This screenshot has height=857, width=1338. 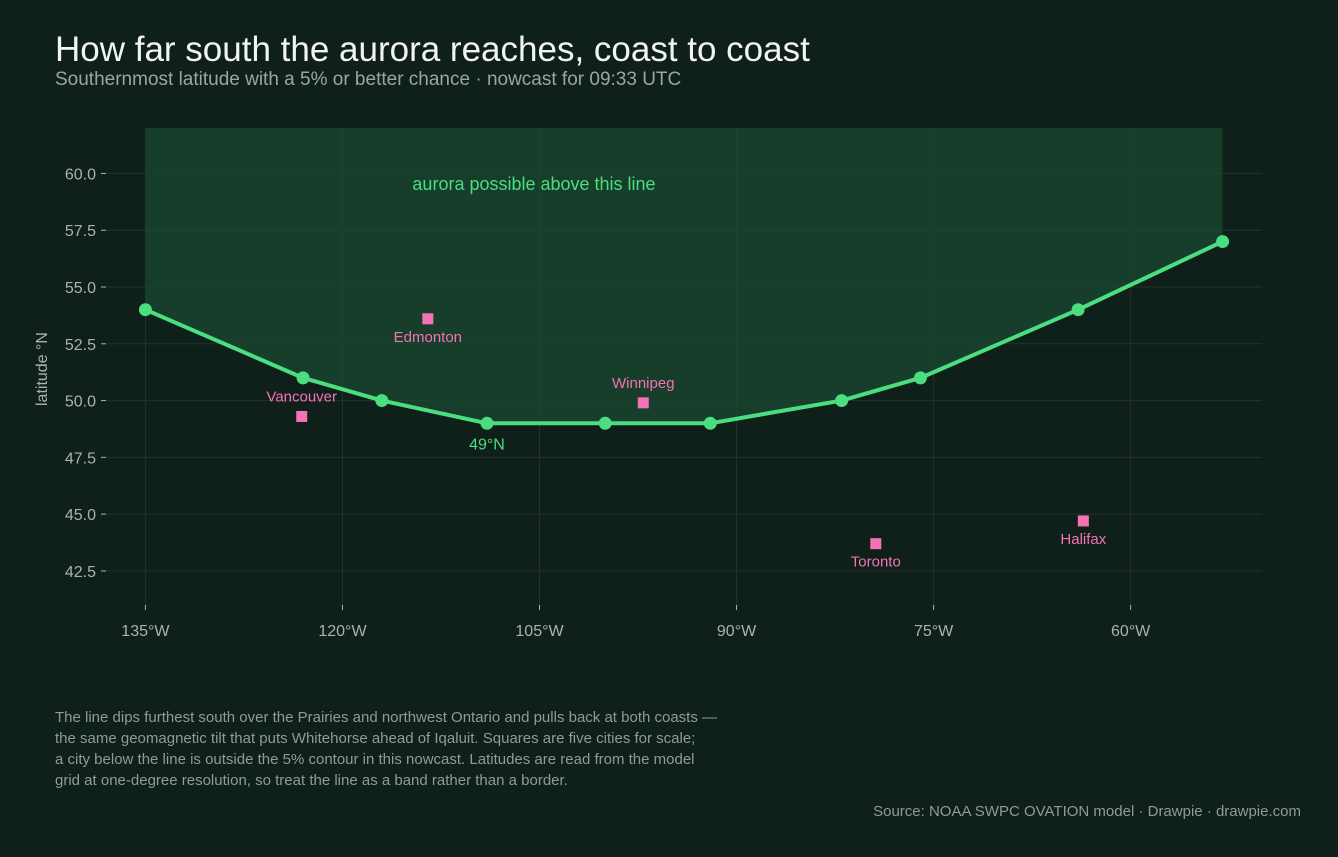 I want to click on y-tick-label: 47.5, so click(x=80, y=458).